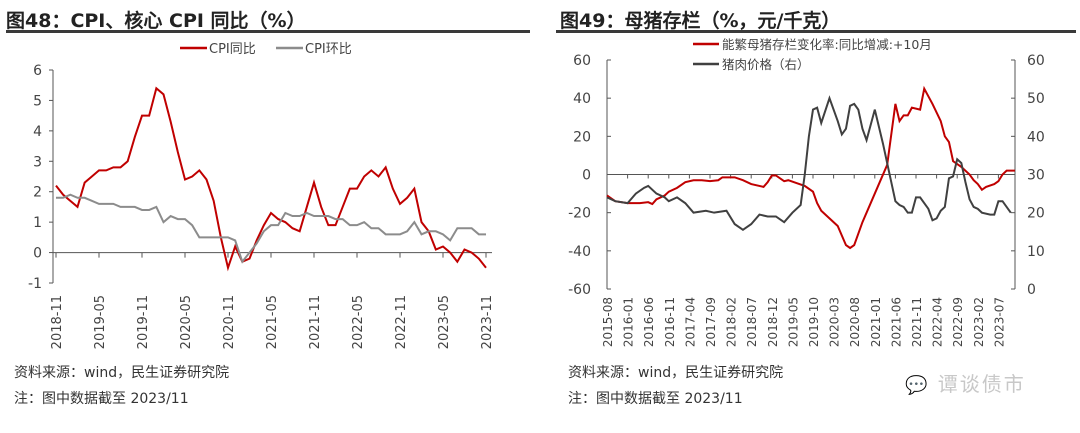 Image resolution: width=1080 pixels, height=433 pixels. Describe the element at coordinates (401, 322) in the screenshot. I see `x-tick-label: 2022-11` at that location.